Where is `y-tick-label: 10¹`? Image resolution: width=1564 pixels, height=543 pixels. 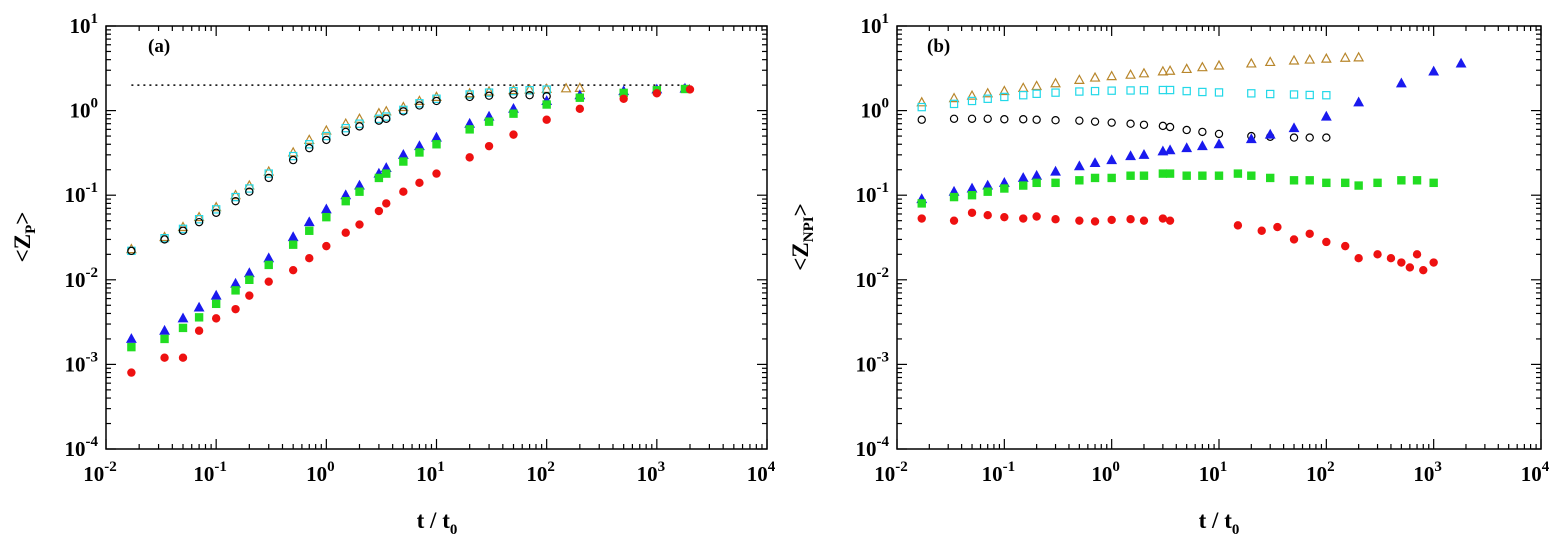
y-tick-label: 10¹ is located at coordinates (84, 24).